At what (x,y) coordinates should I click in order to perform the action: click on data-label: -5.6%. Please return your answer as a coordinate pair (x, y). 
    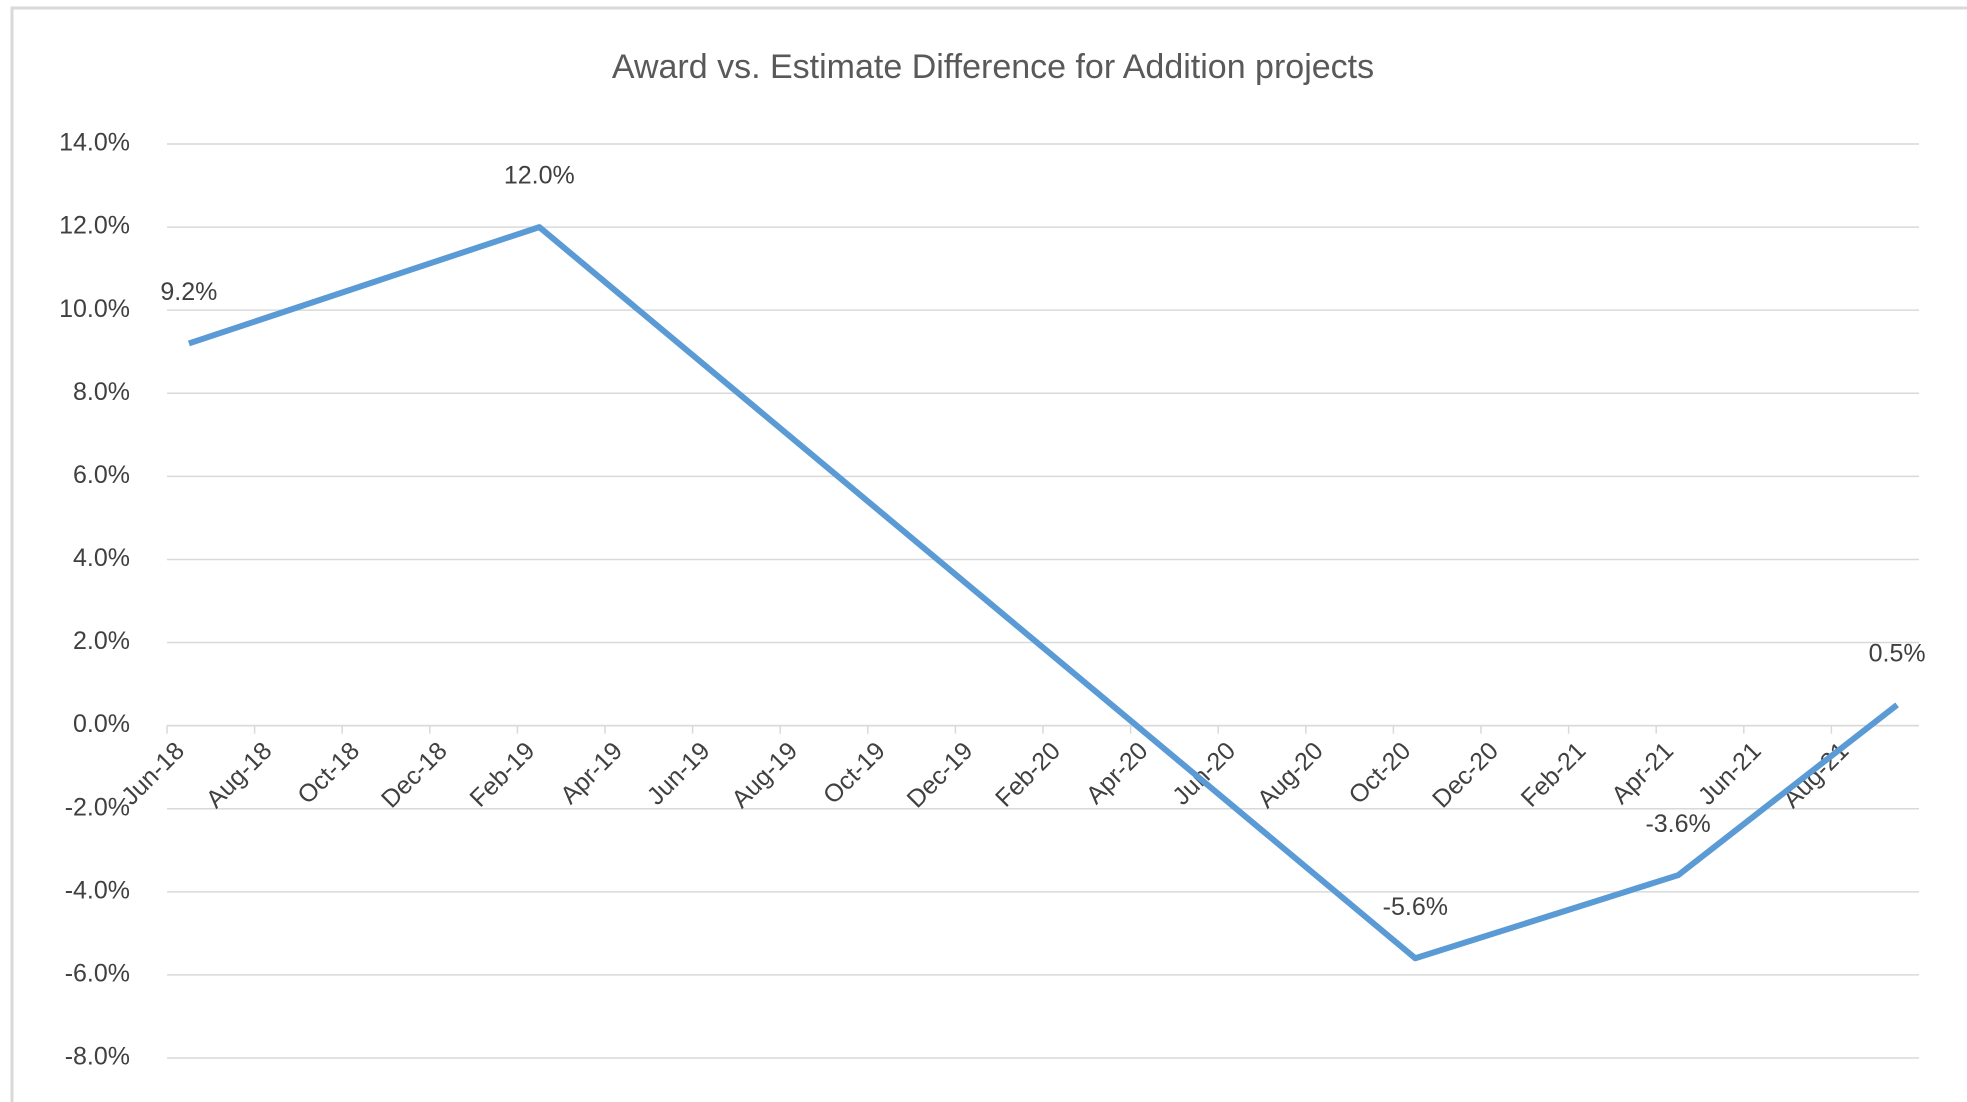
    Looking at the image, I should click on (1415, 907).